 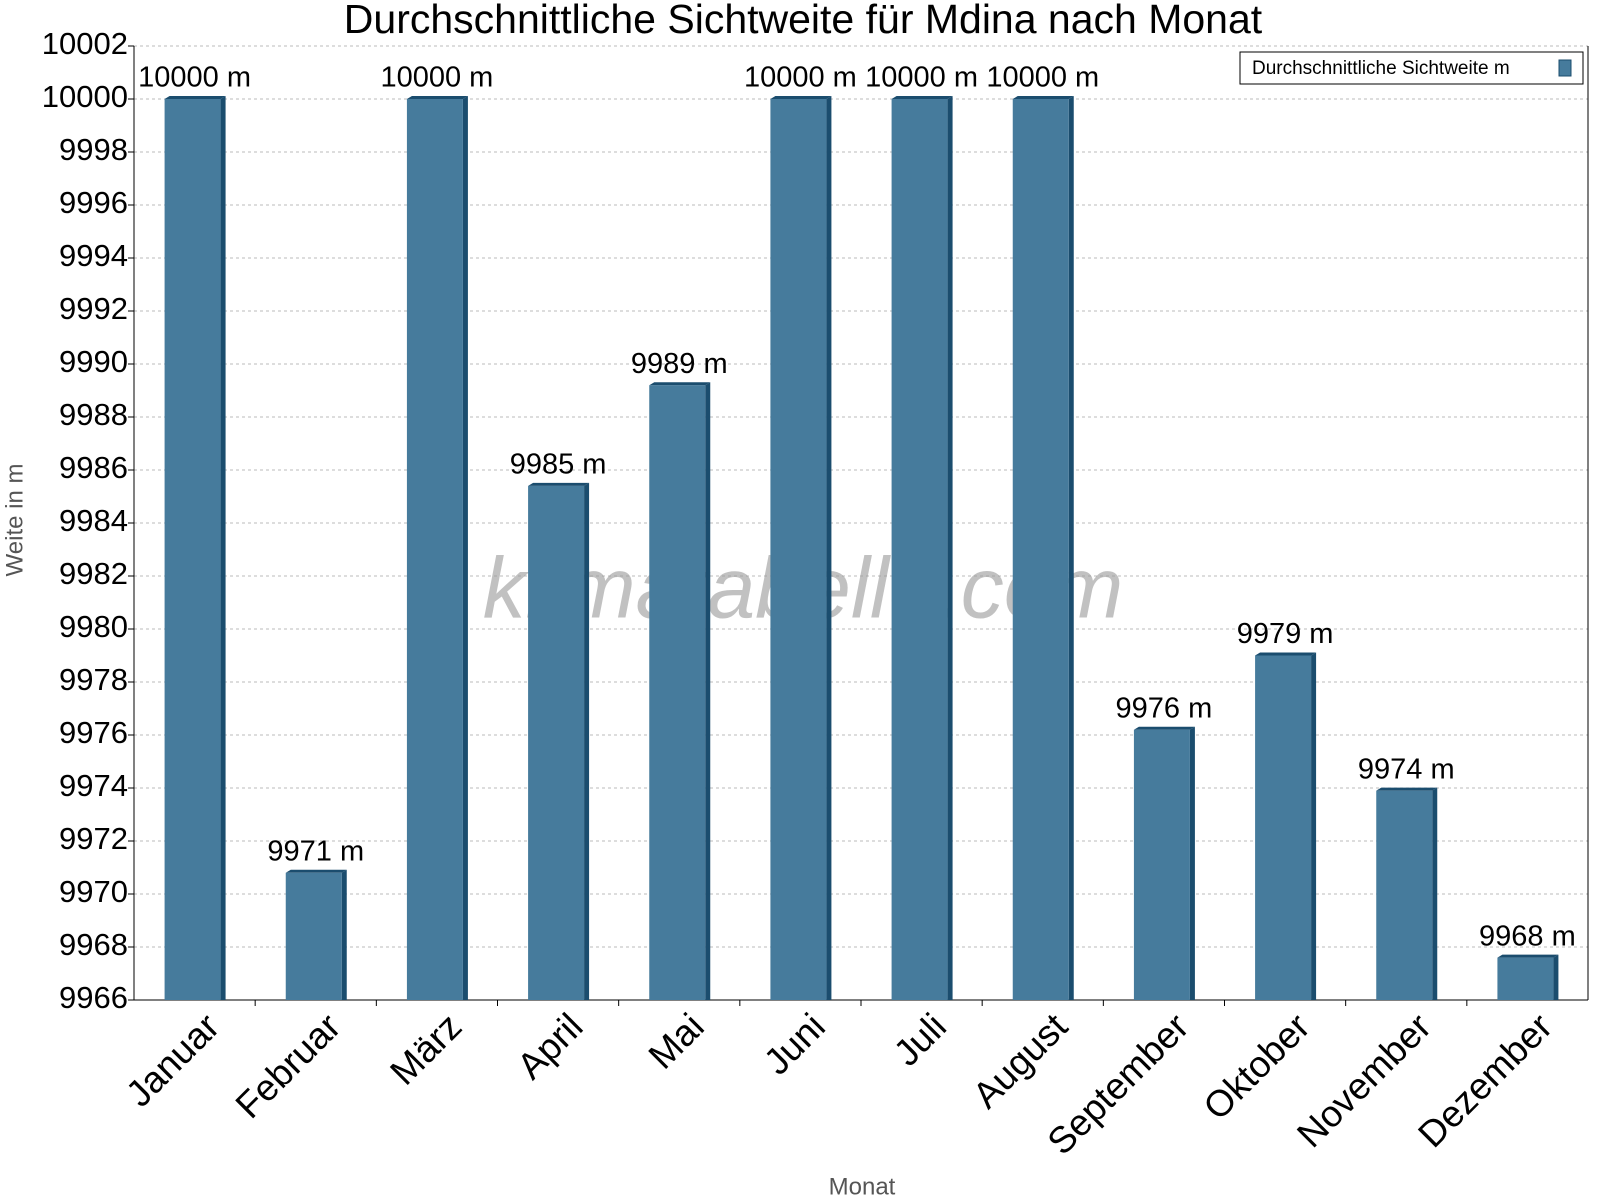 What do you see at coordinates (93, 944) in the screenshot?
I see `y-tick-label: 9968` at bounding box center [93, 944].